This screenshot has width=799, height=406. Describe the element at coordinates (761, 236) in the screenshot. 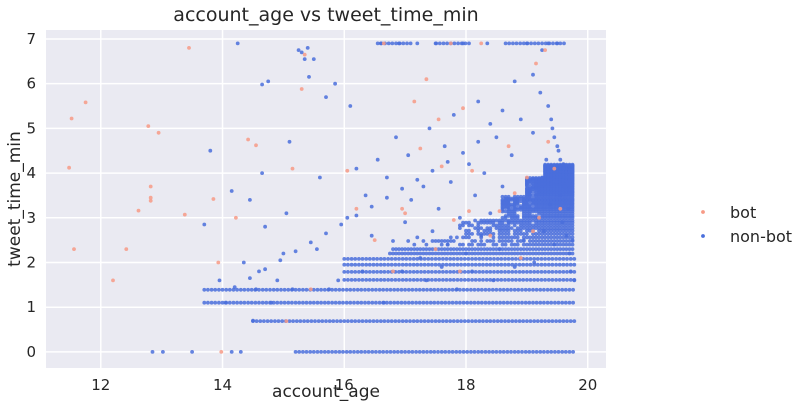

I see `legend-label-non-bot: non-bot` at that location.